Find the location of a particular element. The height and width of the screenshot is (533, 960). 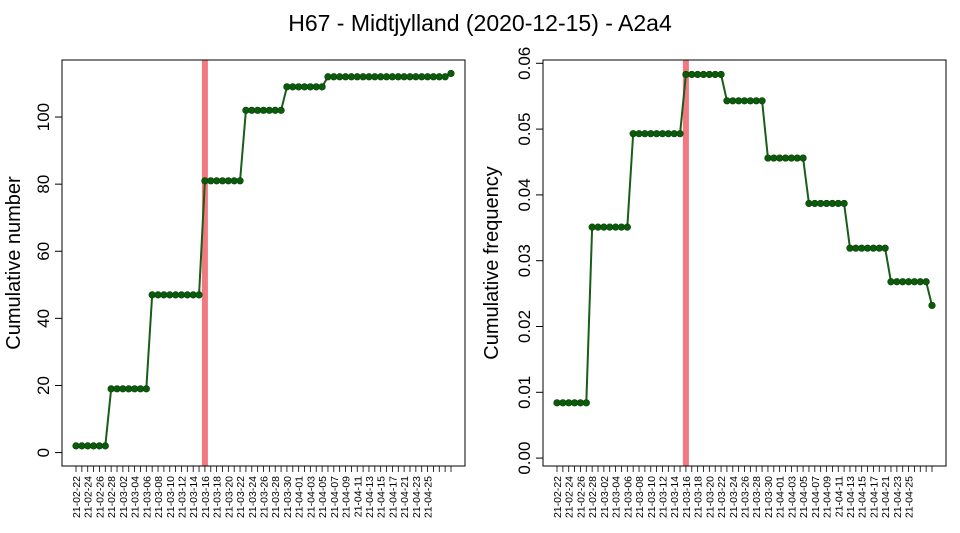

y-tick-label: 0 is located at coordinates (43, 452).